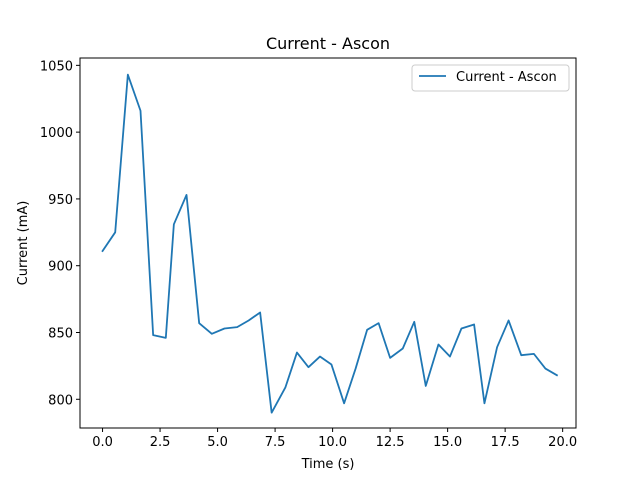 The image size is (640, 480). I want to click on legend-entry-label: Current - Ascon, so click(506, 77).